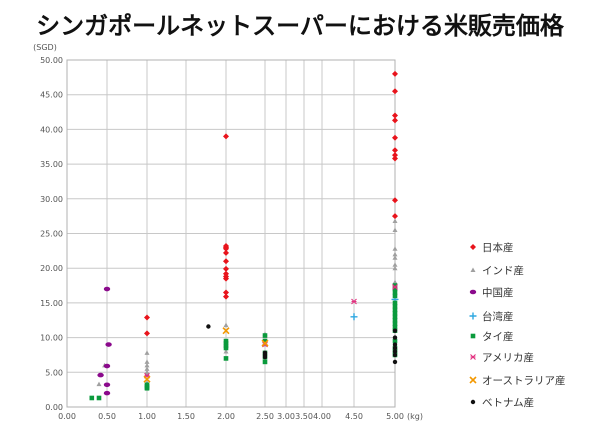  What do you see at coordinates (51, 268) in the screenshot?
I see `y-tick-label: 20.00` at bounding box center [51, 268].